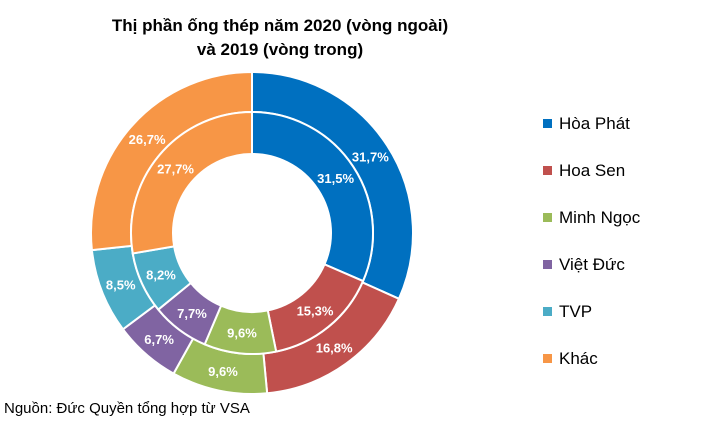  I want to click on inner-slice-khac, so click(191, 182).